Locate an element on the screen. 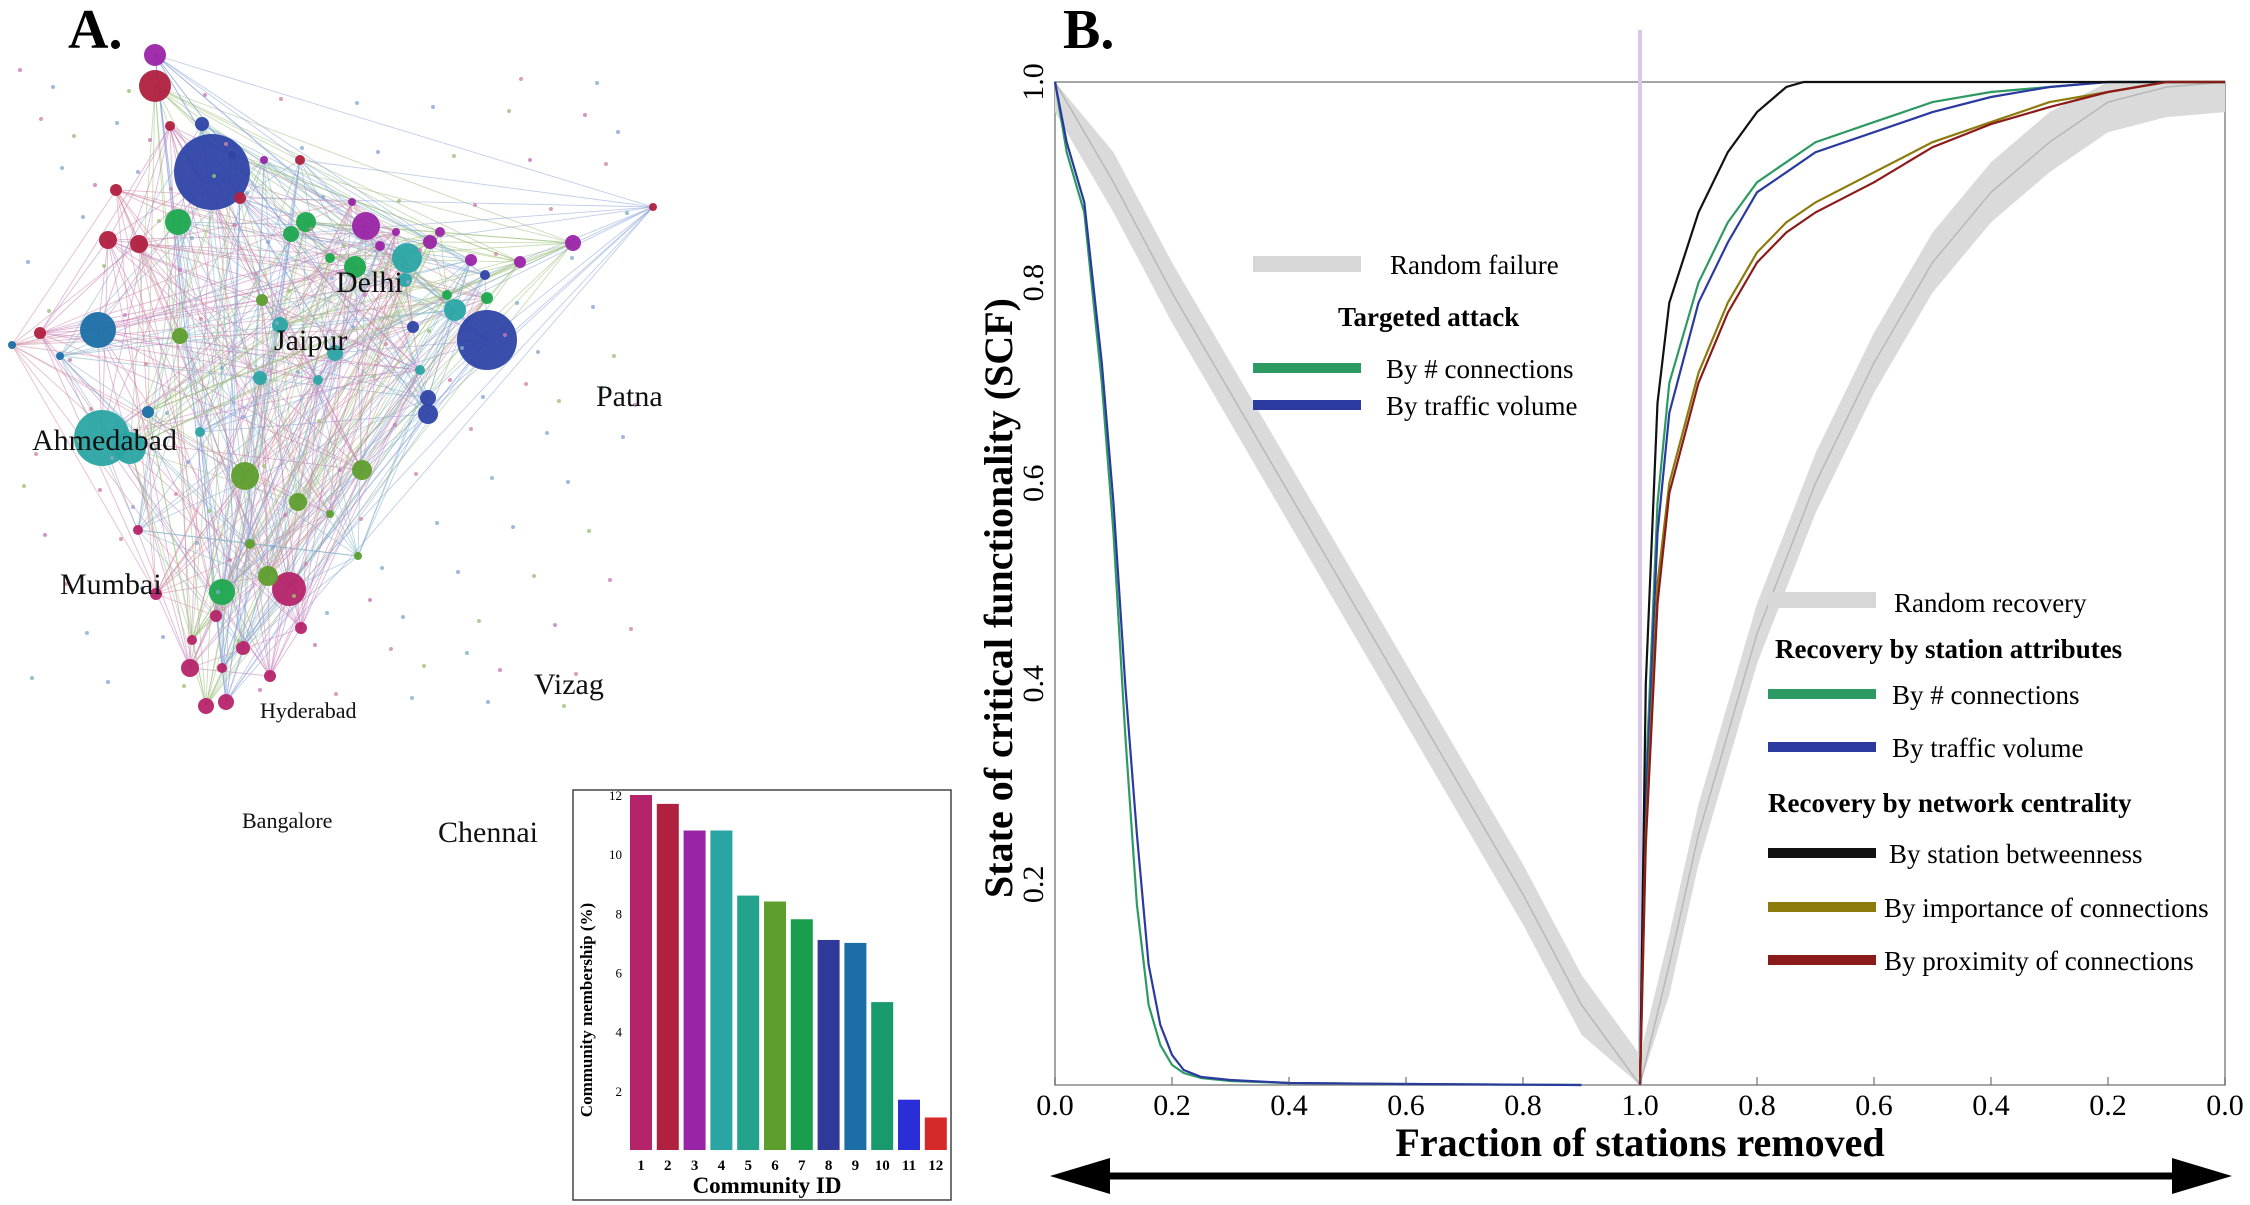 This screenshot has height=1205, width=2250. x-tick-label: 1.0 is located at coordinates (1640, 1105).